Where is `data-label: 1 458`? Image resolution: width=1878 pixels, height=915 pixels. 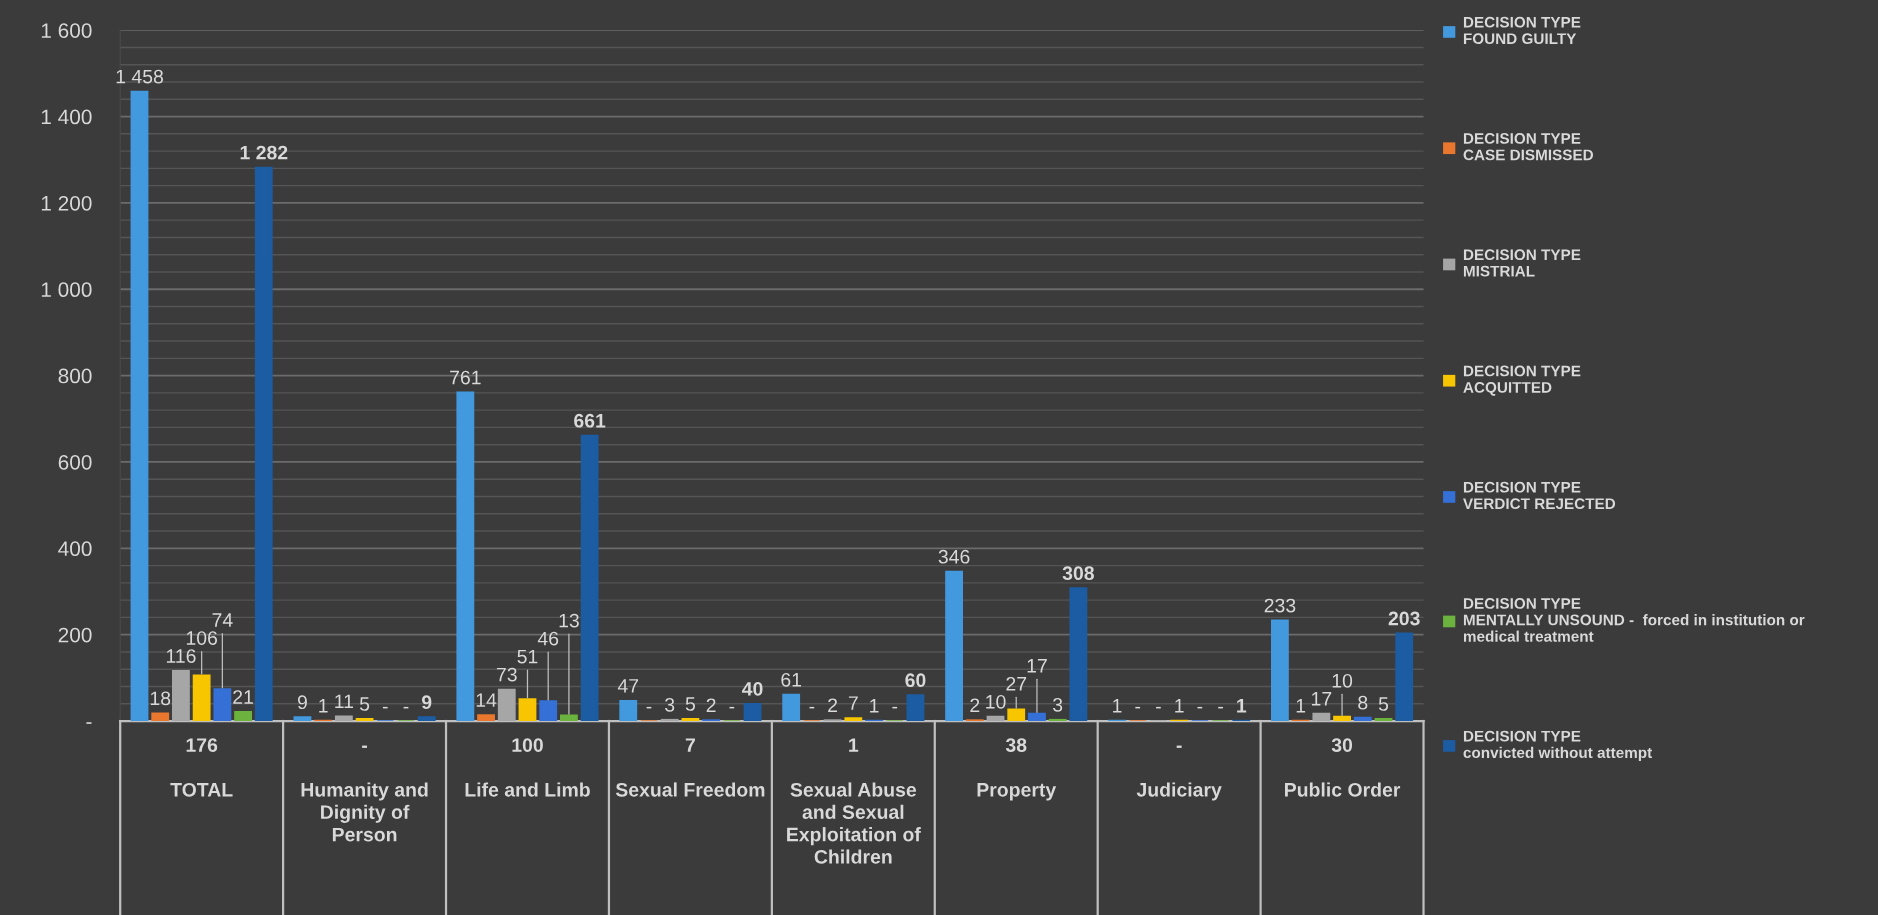
data-label: 1 458 is located at coordinates (139, 76).